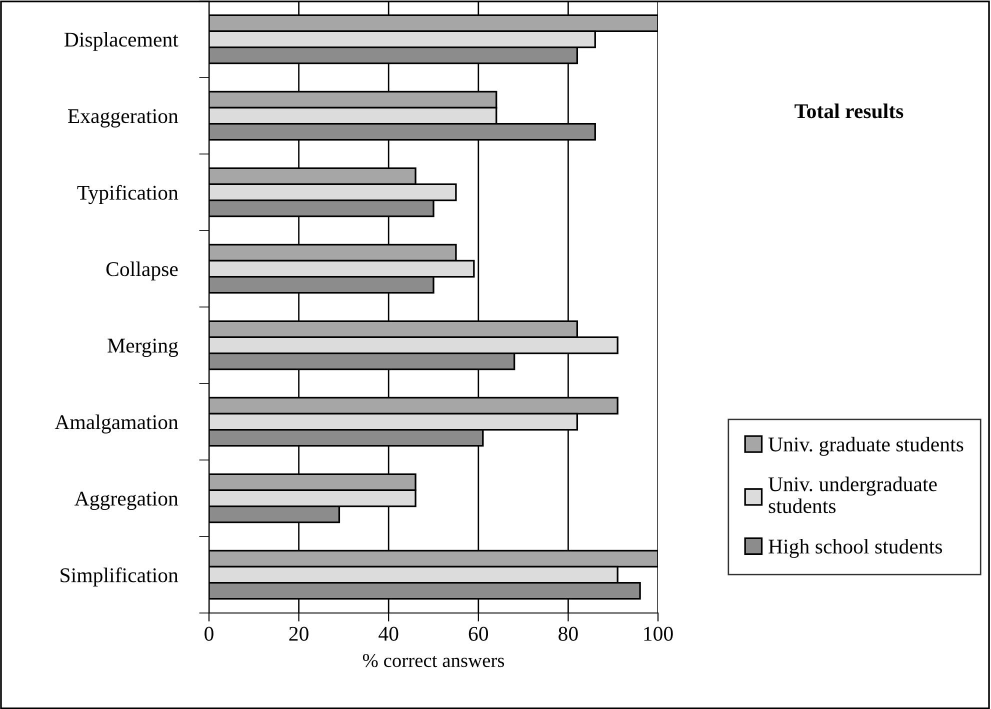 This screenshot has width=991, height=709. I want to click on text: Total results, so click(849, 111).